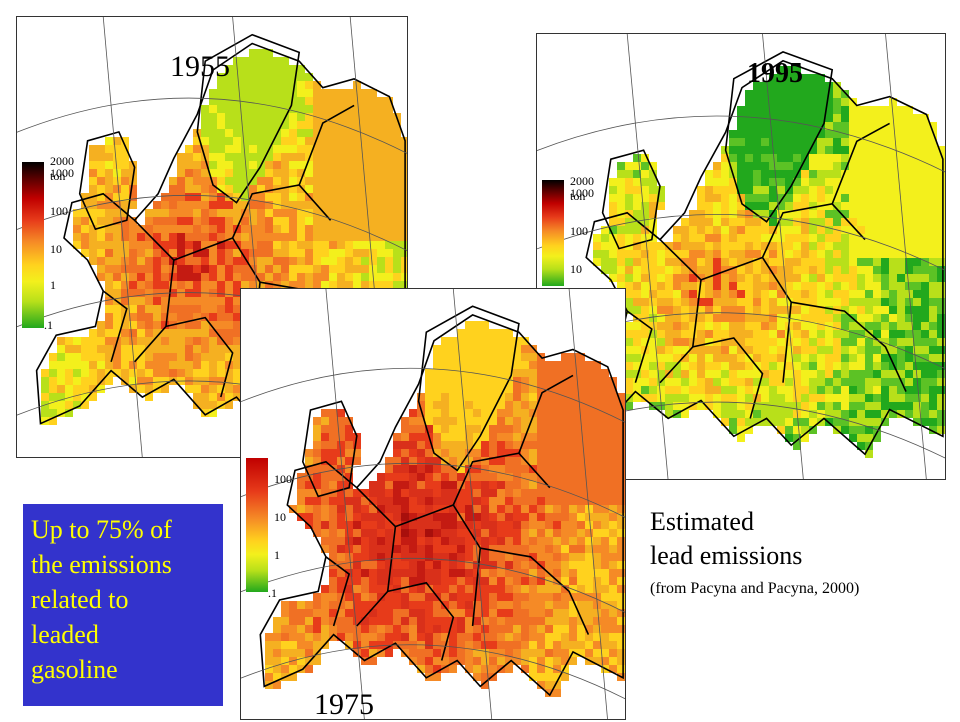 Image resolution: width=960 pixels, height=722 pixels. What do you see at coordinates (702, 521) in the screenshot?
I see `caption-line-1: Estimated` at bounding box center [702, 521].